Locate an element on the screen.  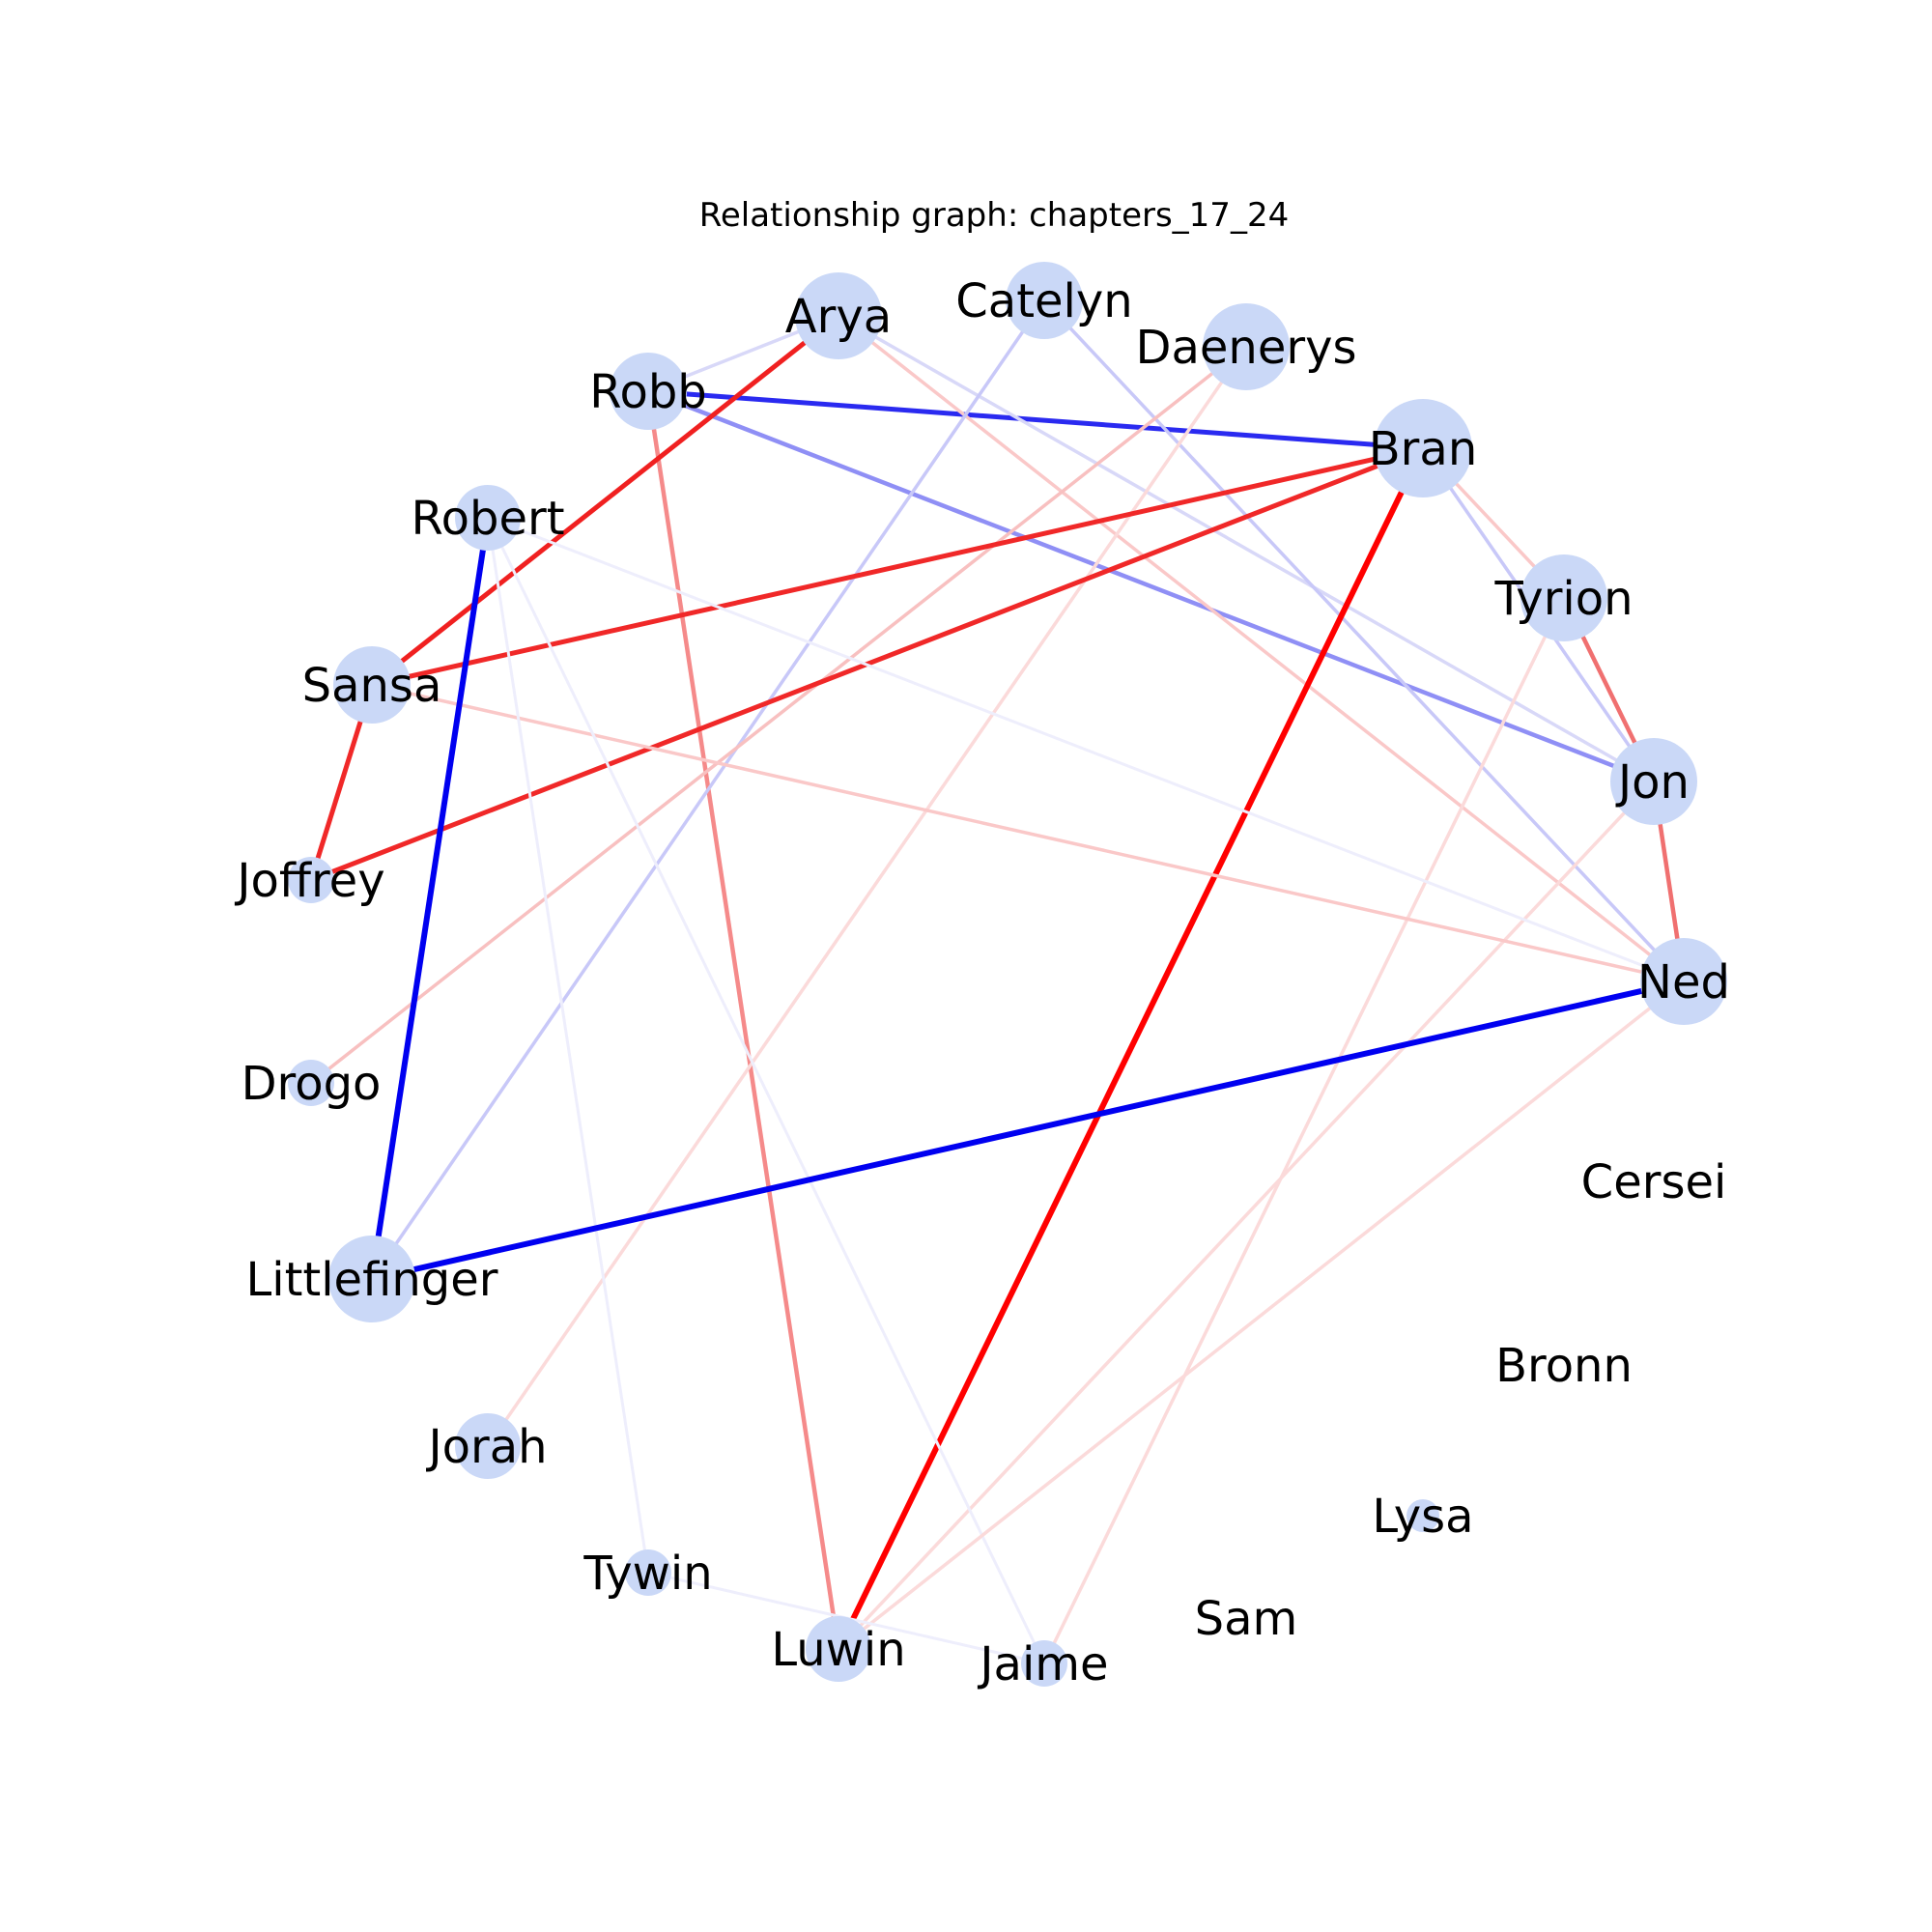
node-label-jaime: Jaime is located at coordinates (1042, 1664).